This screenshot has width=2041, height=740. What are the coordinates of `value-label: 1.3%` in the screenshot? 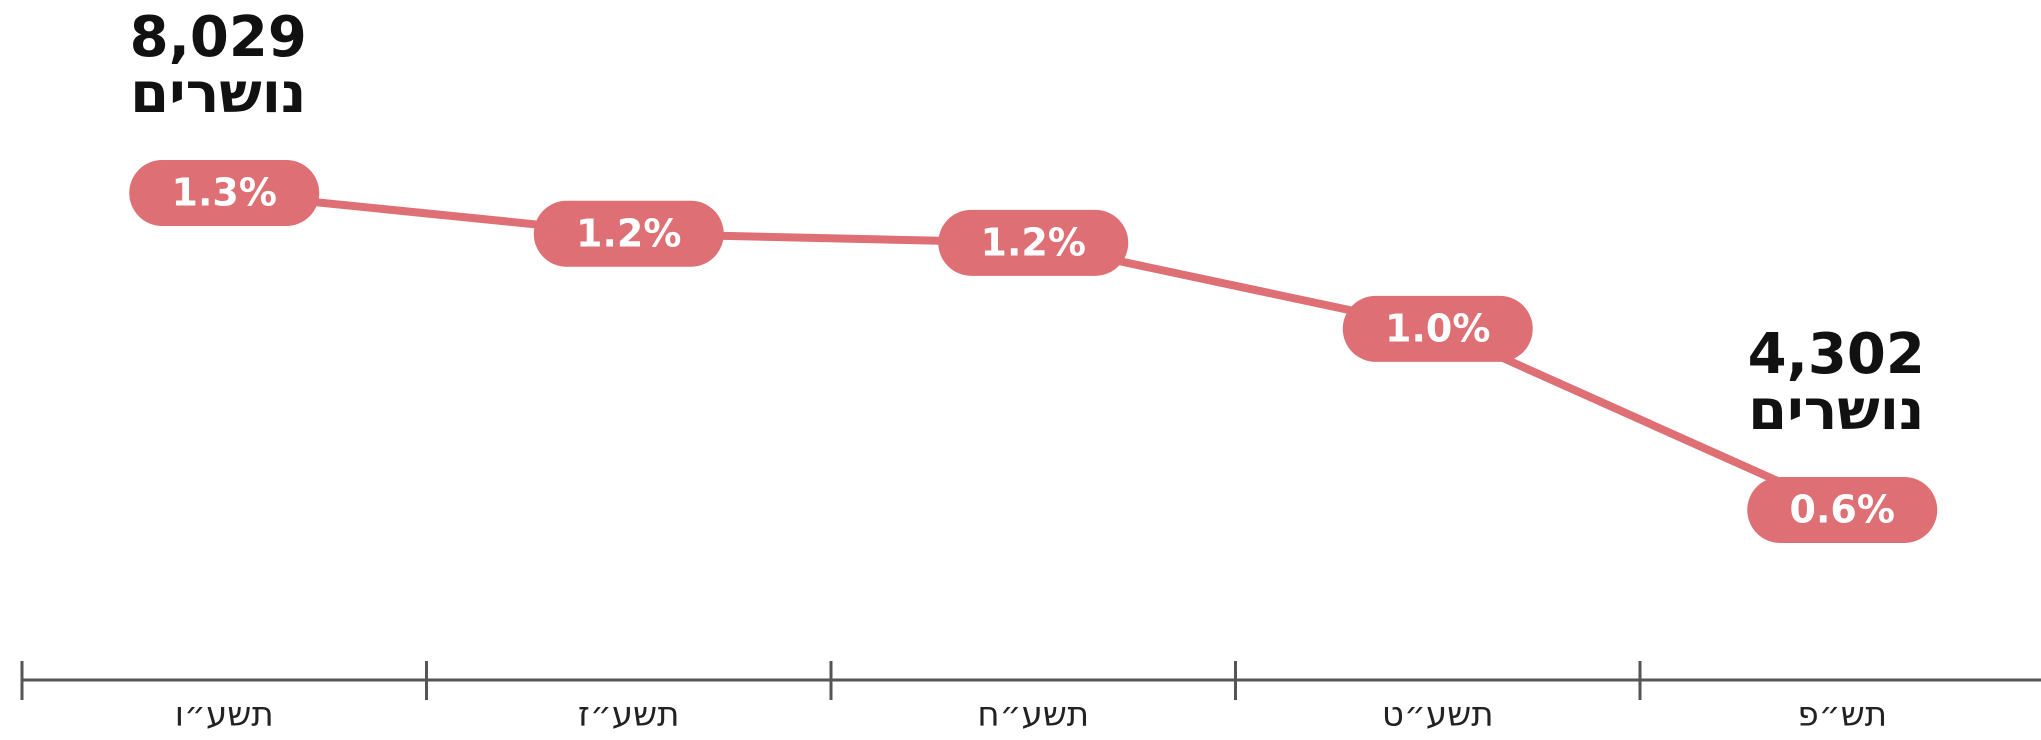 It's located at (224, 193).